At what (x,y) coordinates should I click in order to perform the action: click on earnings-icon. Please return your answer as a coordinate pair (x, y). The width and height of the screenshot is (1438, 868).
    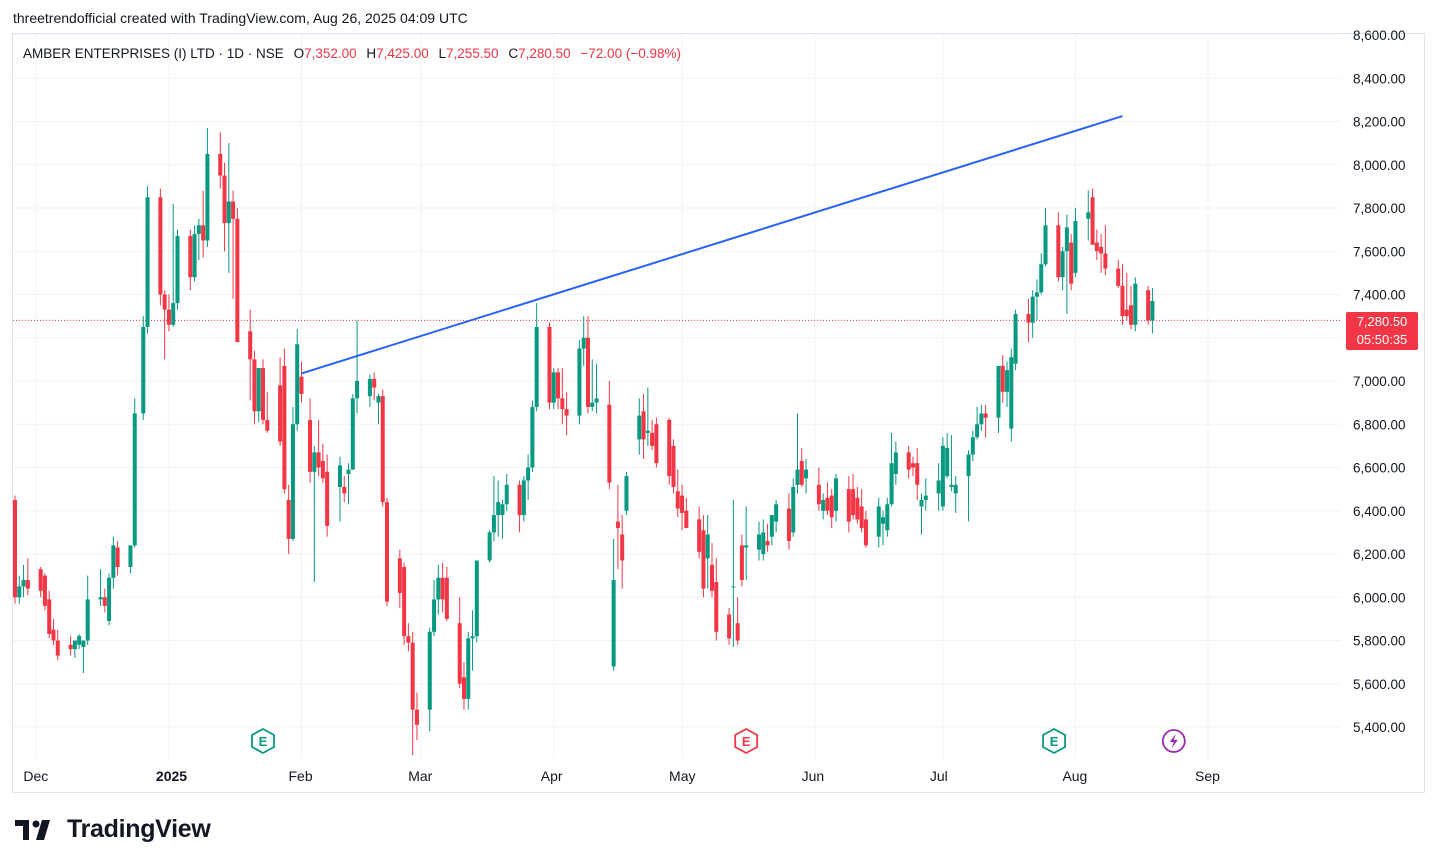
    Looking at the image, I should click on (263, 741).